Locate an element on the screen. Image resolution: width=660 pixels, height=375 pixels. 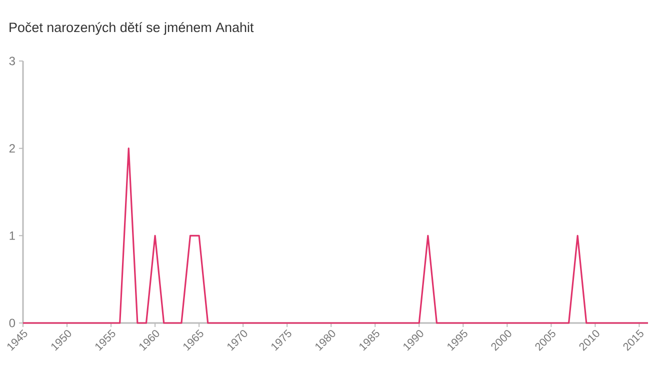
y-tick-label: 0 is located at coordinates (12, 323).